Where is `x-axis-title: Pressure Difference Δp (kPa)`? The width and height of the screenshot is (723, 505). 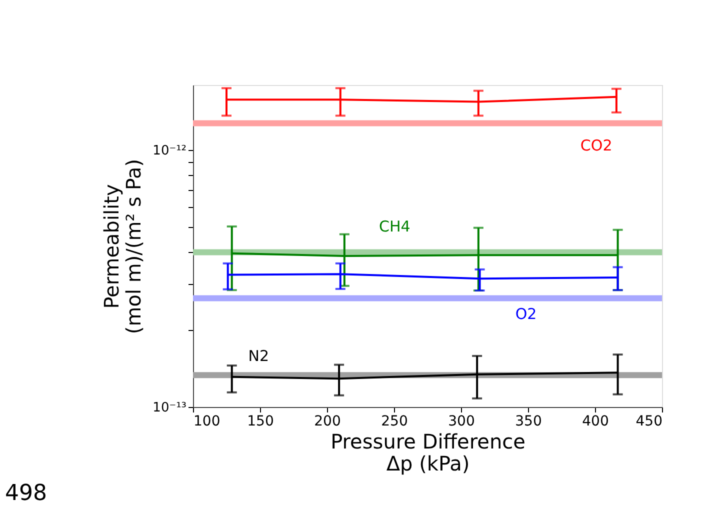 x-axis-title: Pressure Difference Δp (kPa) is located at coordinates (428, 453).